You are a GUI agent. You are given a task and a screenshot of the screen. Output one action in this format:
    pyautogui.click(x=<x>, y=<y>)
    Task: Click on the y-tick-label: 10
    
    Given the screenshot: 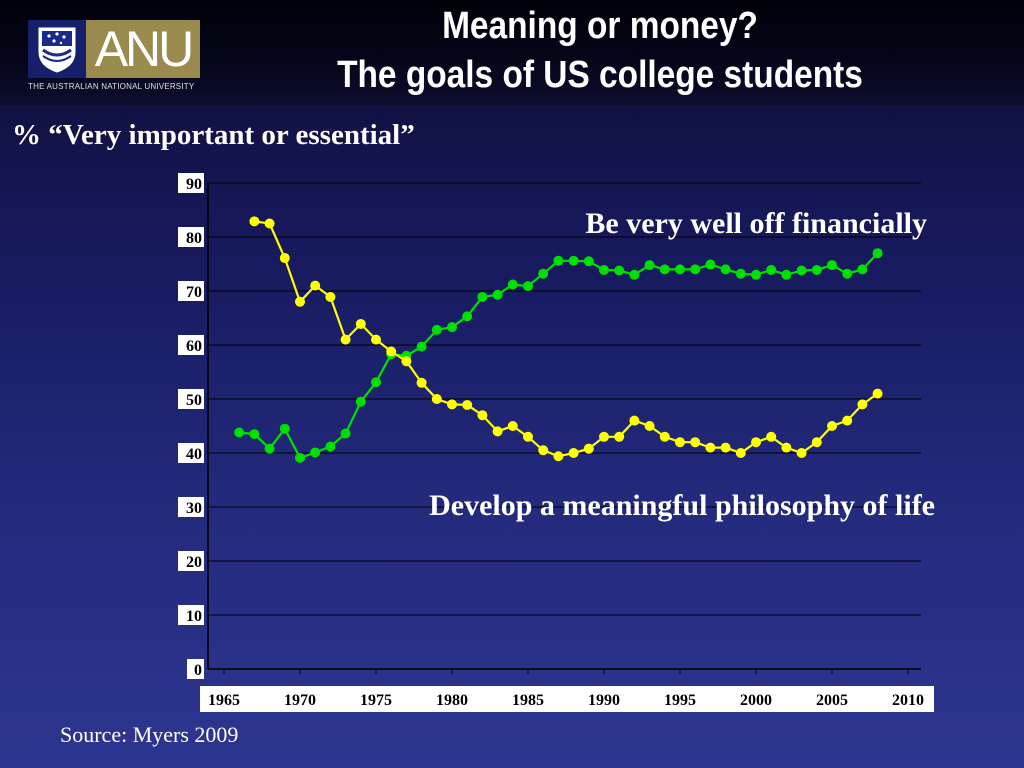 What is the action you would take?
    pyautogui.click(x=194, y=616)
    